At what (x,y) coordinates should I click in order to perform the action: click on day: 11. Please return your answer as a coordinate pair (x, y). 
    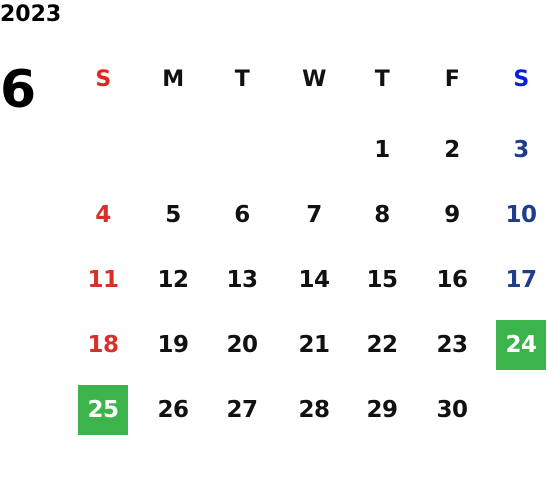
    Looking at the image, I should click on (103, 280).